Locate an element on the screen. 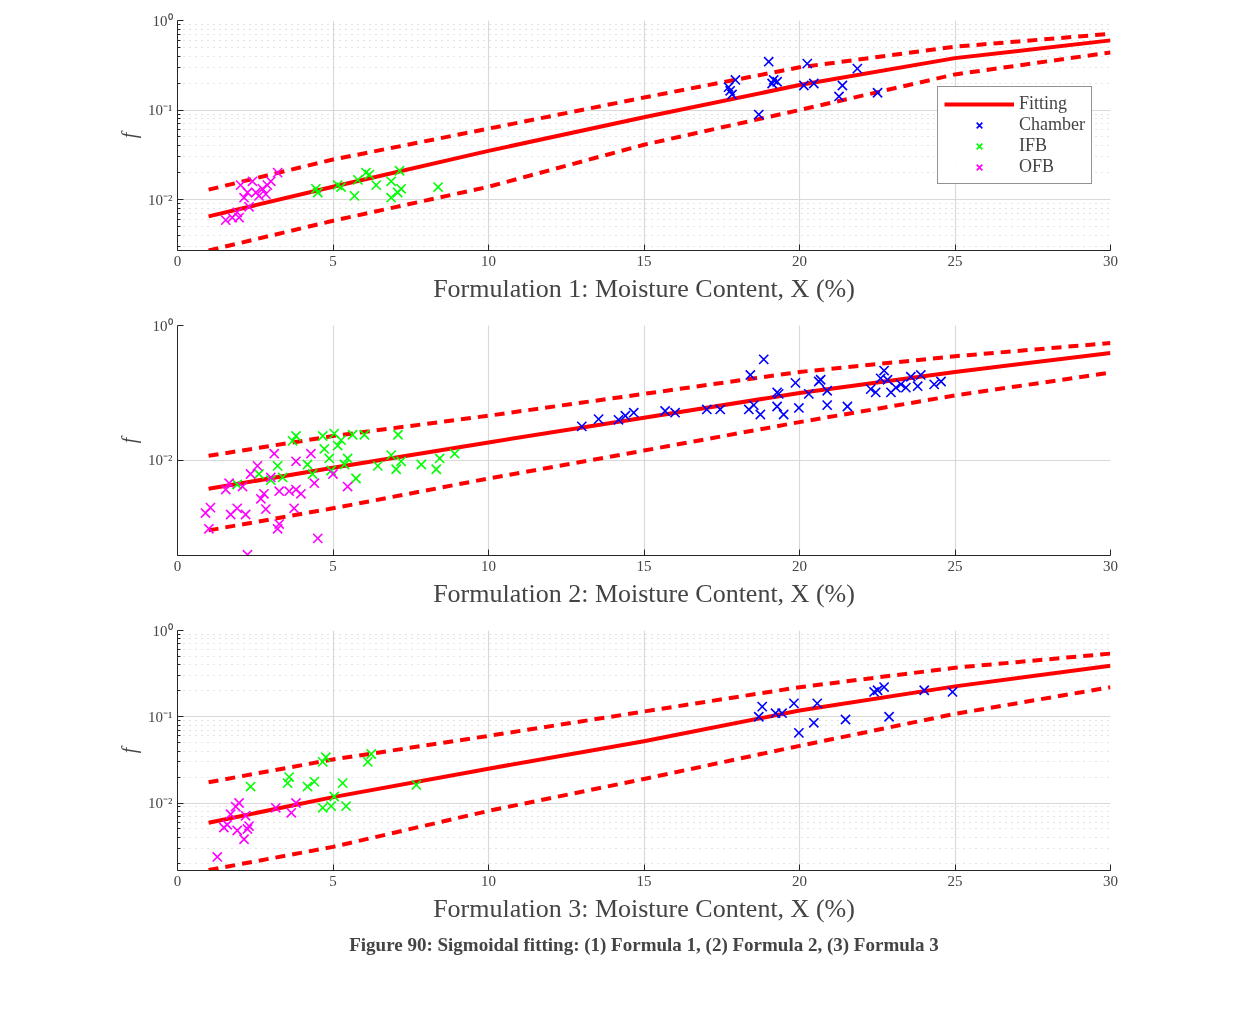 The width and height of the screenshot is (1240, 1036). y-tick-label: 10⁰ is located at coordinates (162, 630).